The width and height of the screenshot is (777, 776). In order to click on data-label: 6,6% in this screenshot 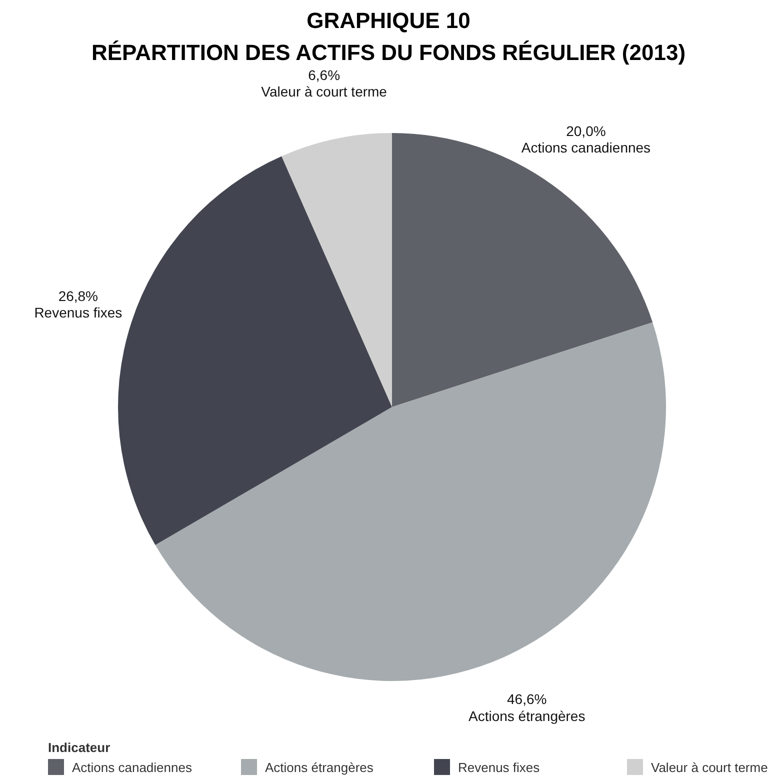, I will do `click(324, 74)`.